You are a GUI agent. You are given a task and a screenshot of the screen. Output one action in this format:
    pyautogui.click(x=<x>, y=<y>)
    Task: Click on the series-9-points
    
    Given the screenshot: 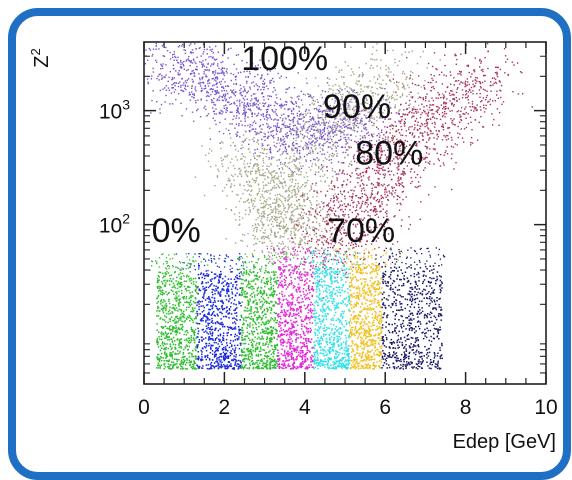 What is the action you would take?
    pyautogui.click(x=410, y=308)
    